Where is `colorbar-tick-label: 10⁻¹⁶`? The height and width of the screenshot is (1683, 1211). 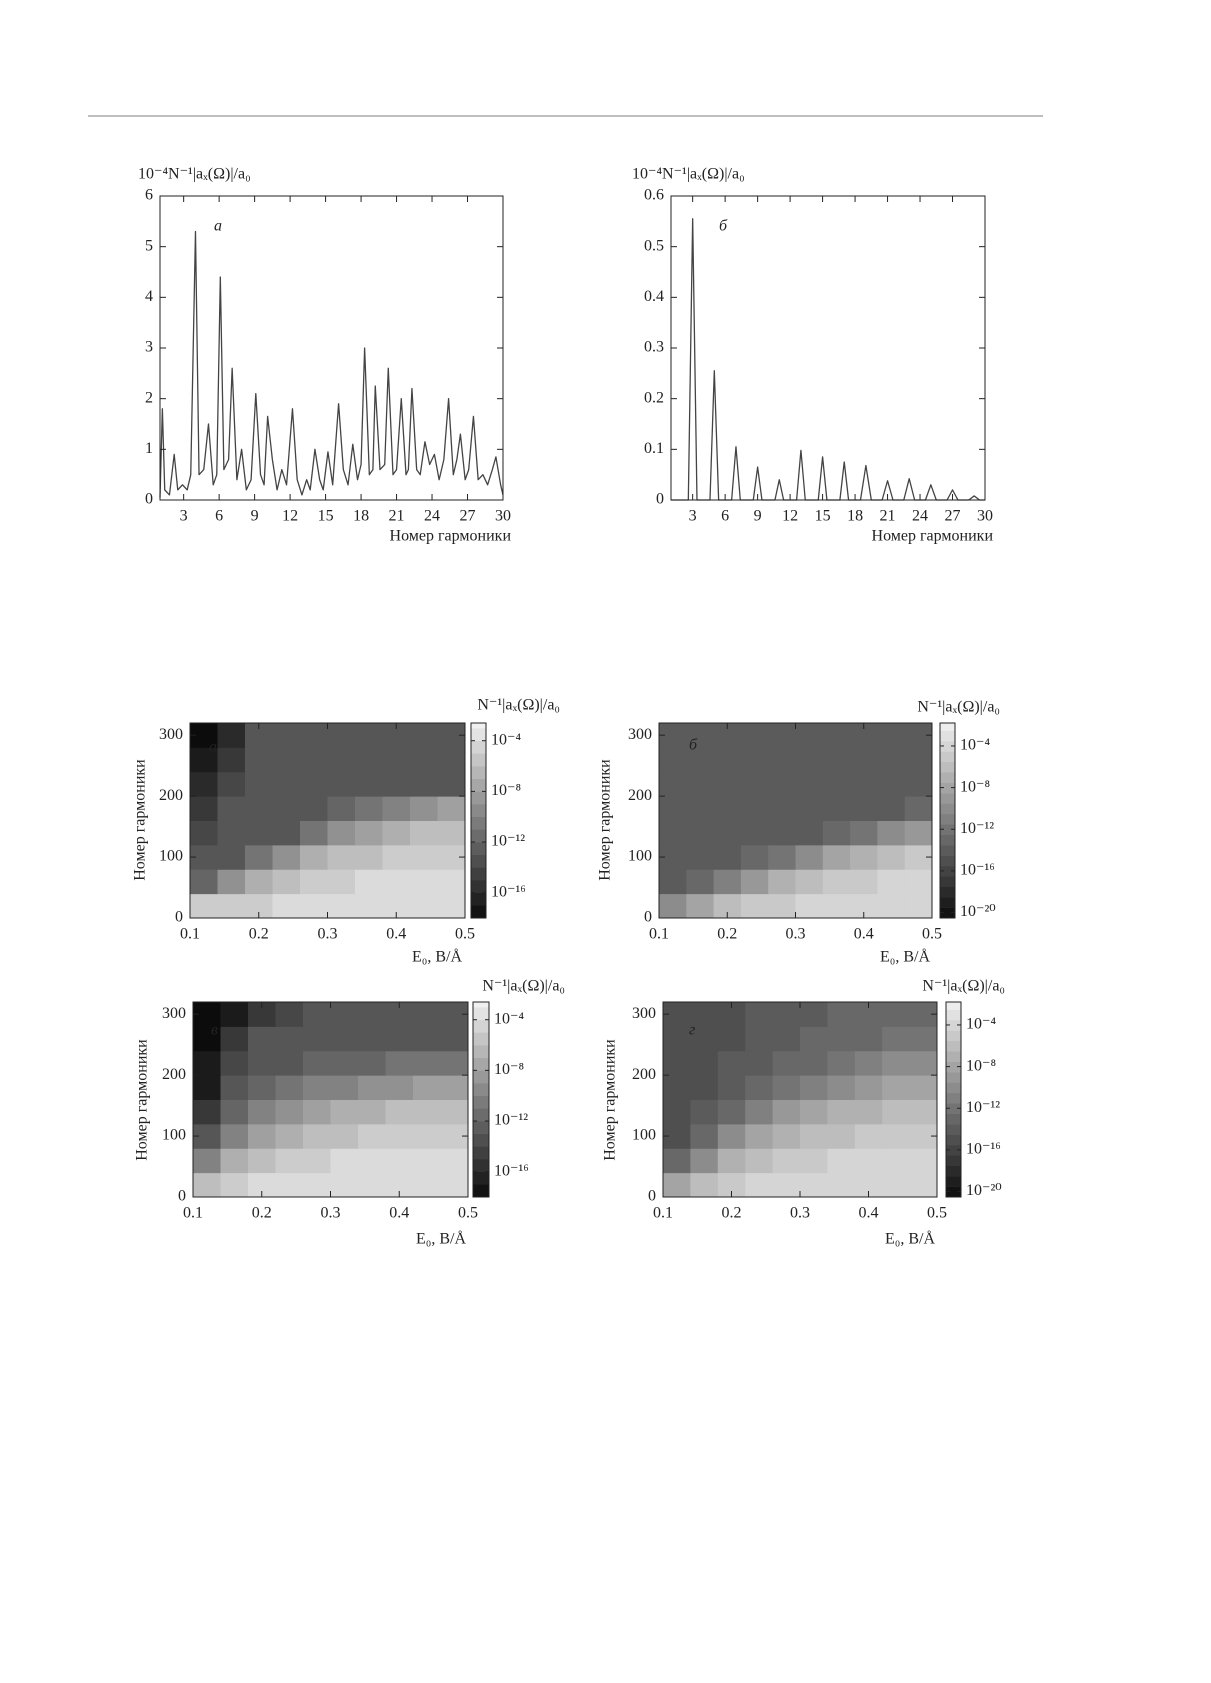
colorbar-tick-label: 10⁻¹⁶ is located at coordinates (977, 870).